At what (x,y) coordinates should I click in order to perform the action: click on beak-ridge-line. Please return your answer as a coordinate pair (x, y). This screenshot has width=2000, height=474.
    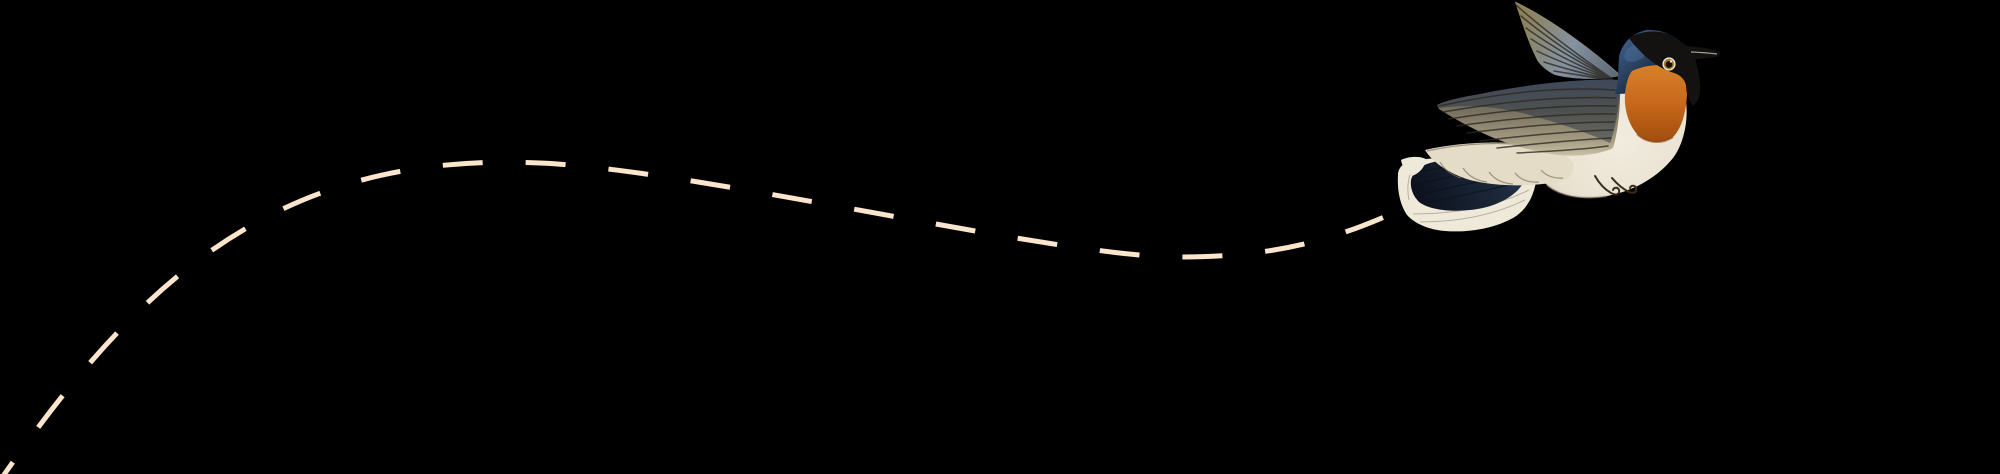
    Looking at the image, I should click on (1704, 53).